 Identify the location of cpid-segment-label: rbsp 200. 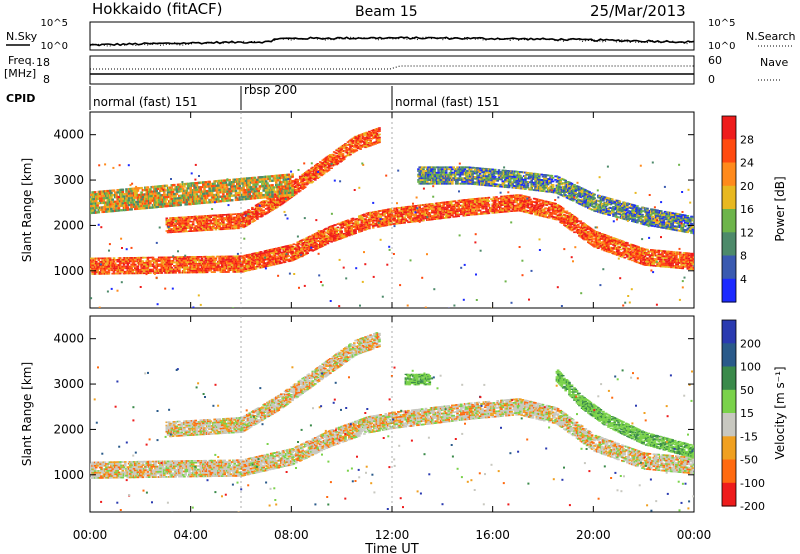
(270, 90).